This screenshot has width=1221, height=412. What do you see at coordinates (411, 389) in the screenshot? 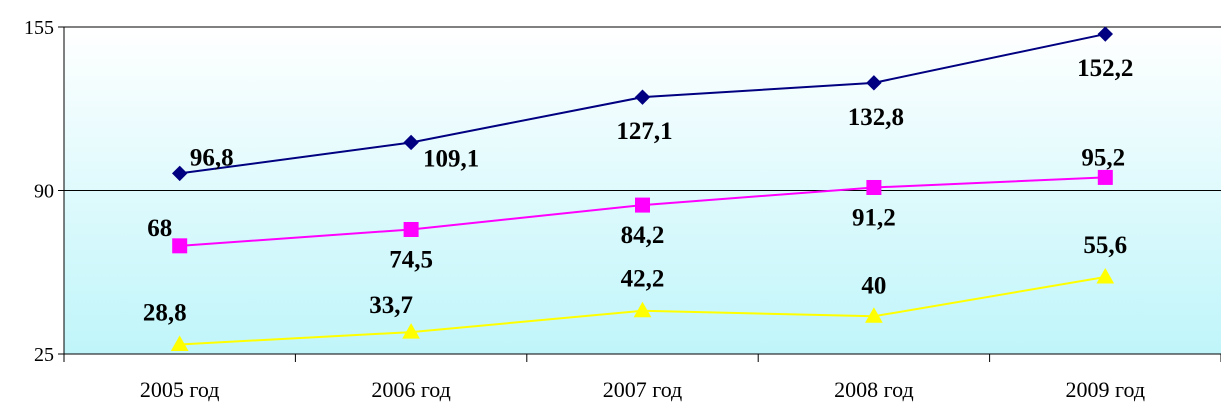
I see `x-tick-label-1: 2006 год` at bounding box center [411, 389].